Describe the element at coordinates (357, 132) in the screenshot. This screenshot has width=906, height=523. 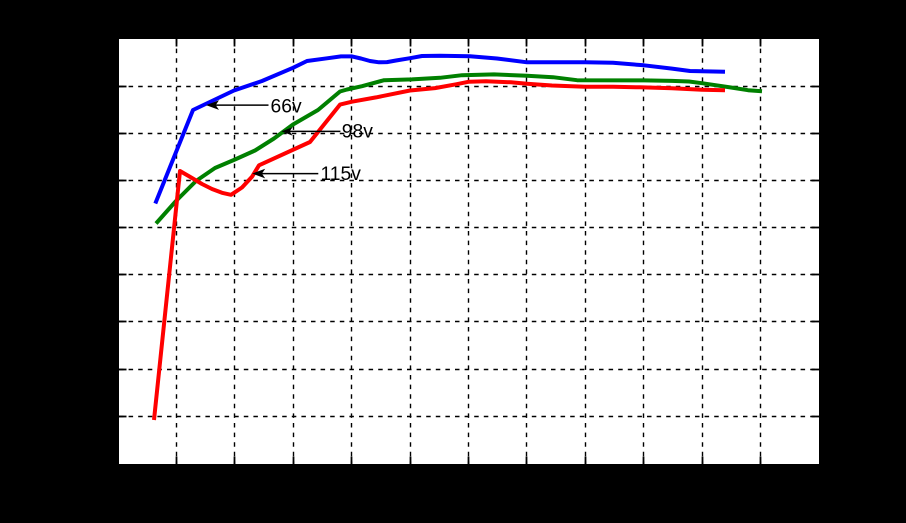
I see `svg-text: 98v` at that location.